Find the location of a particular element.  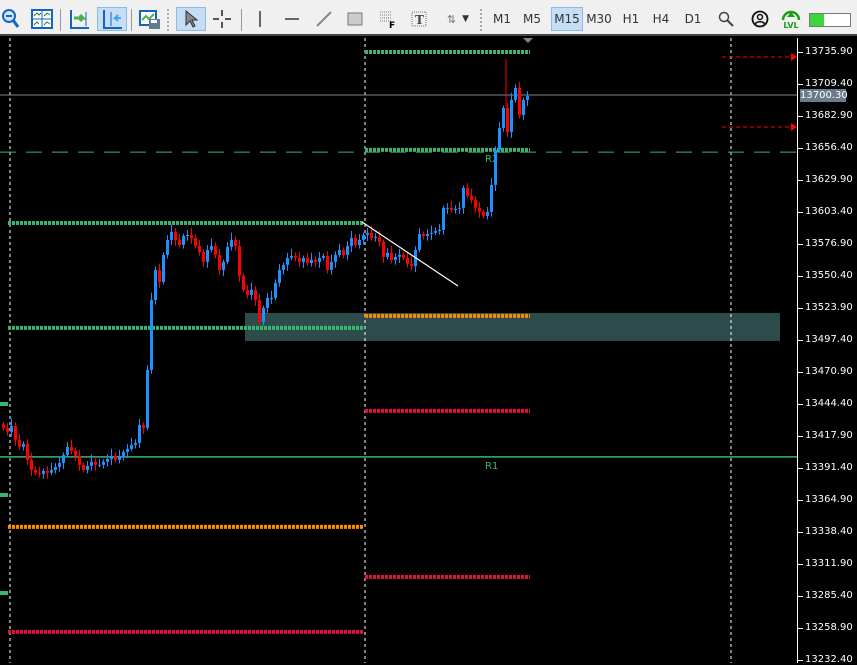

horizontal-line-icon is located at coordinates (292, 19).